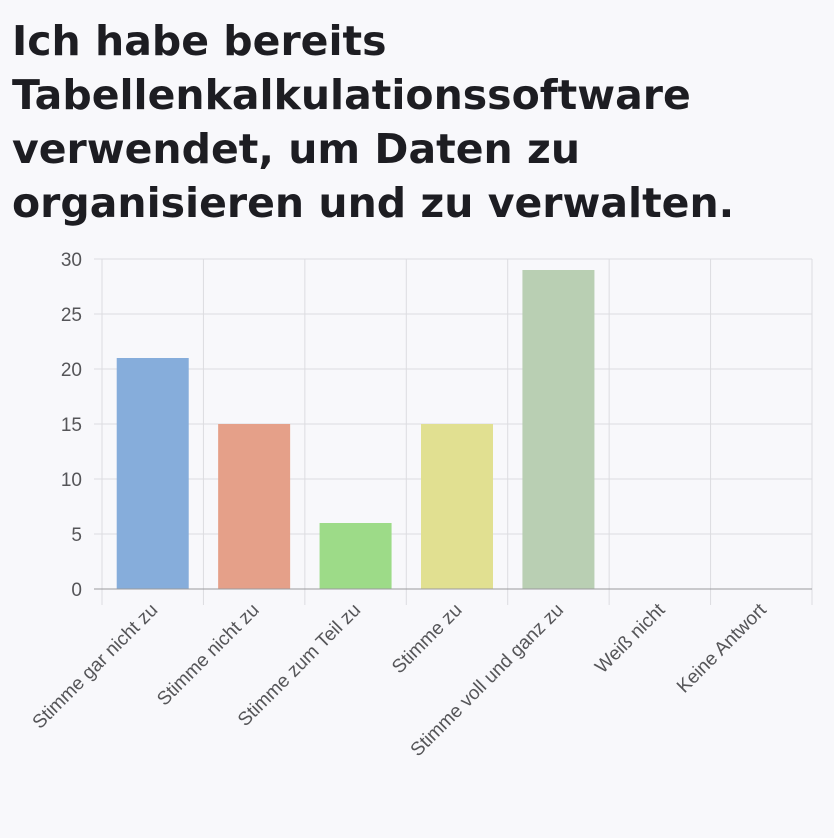  I want to click on x-tick-label: Keine Antwort, so click(722, 648).